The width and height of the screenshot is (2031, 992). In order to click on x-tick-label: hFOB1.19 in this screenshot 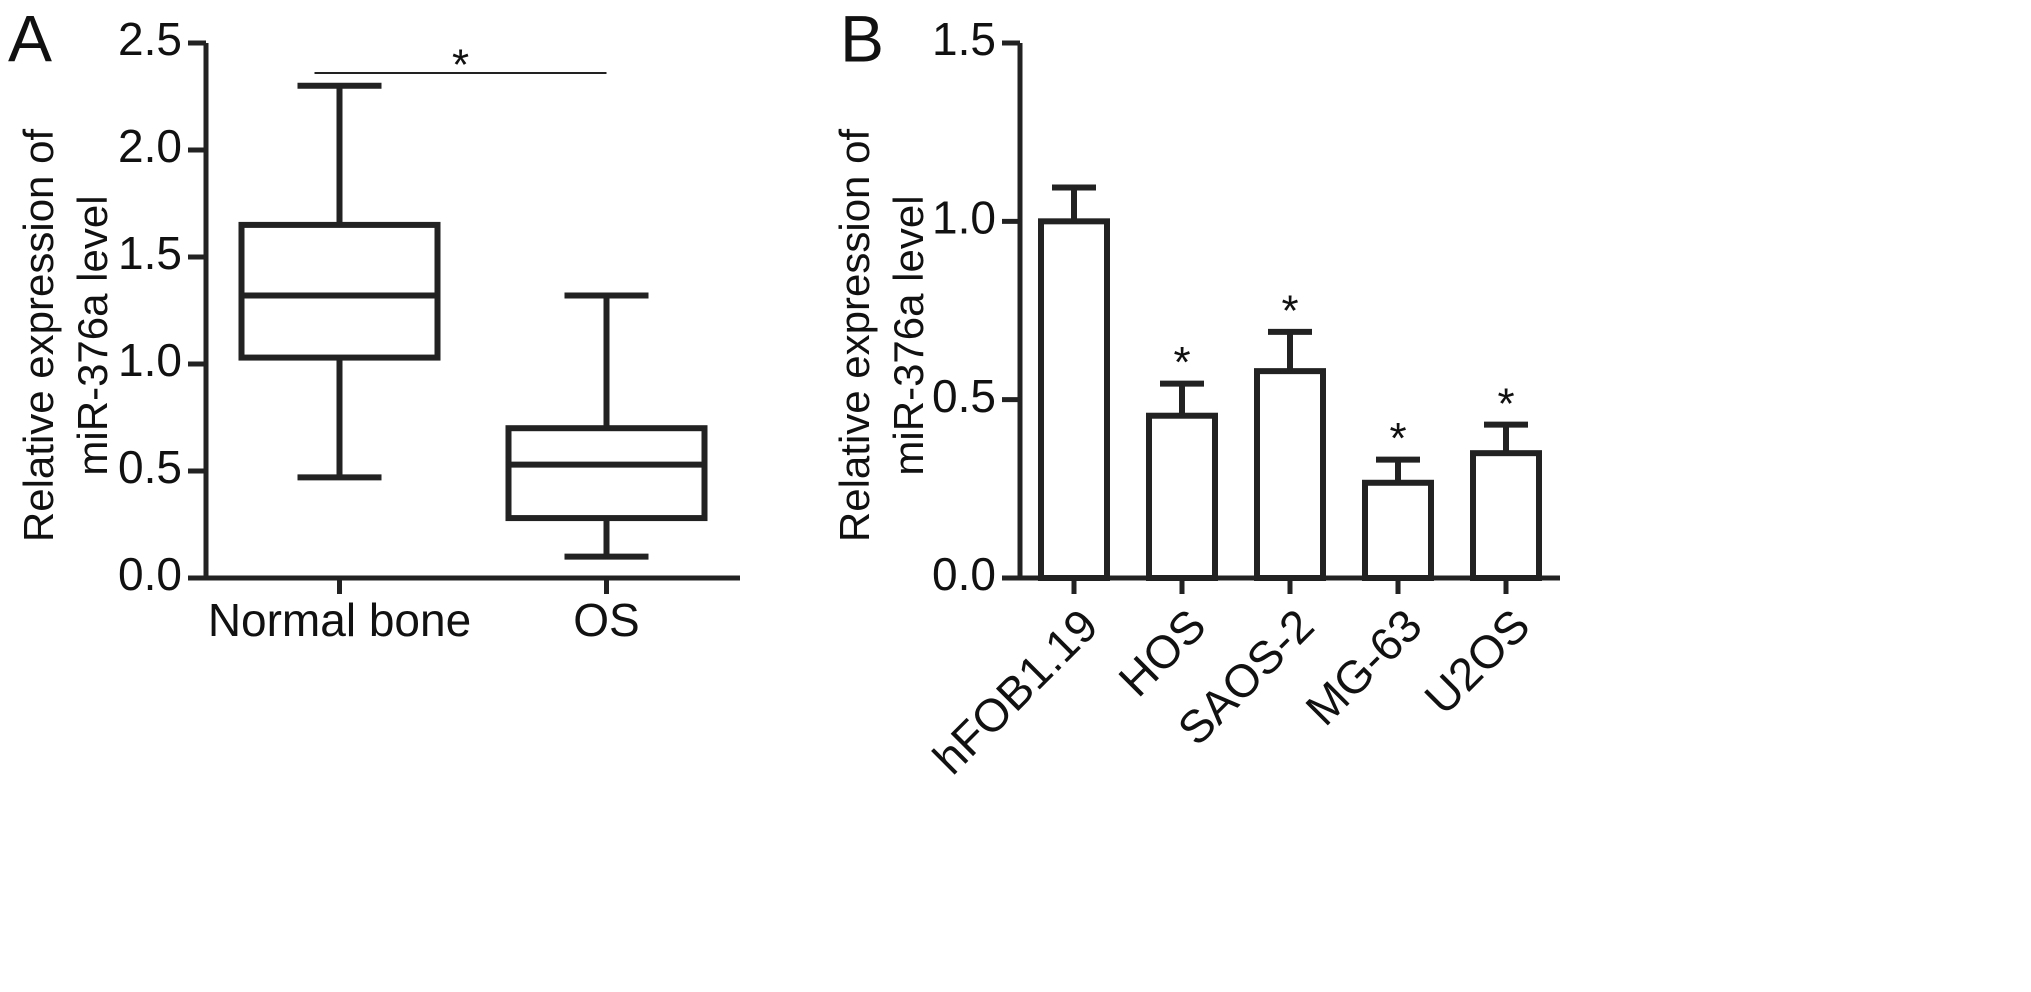, I will do `click(1015, 691)`.